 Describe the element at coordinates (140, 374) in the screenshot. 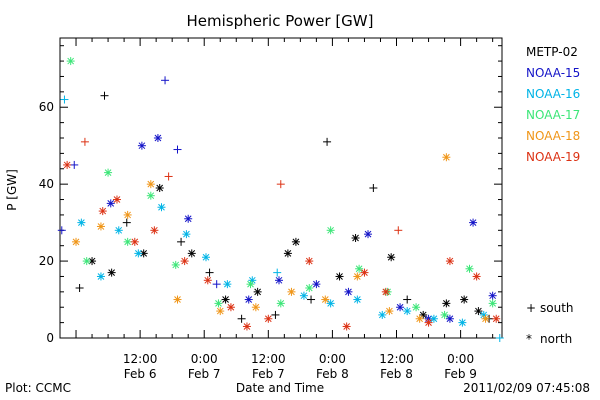

I see `x-tick-day-label: Feb 6` at that location.